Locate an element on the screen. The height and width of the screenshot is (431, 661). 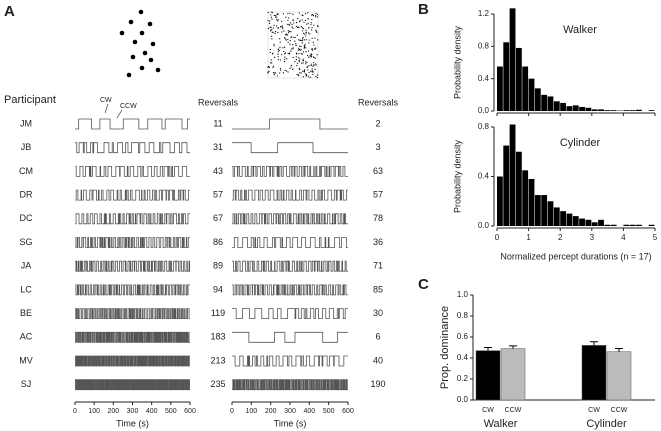
participant-label: MV is located at coordinates (26, 360).